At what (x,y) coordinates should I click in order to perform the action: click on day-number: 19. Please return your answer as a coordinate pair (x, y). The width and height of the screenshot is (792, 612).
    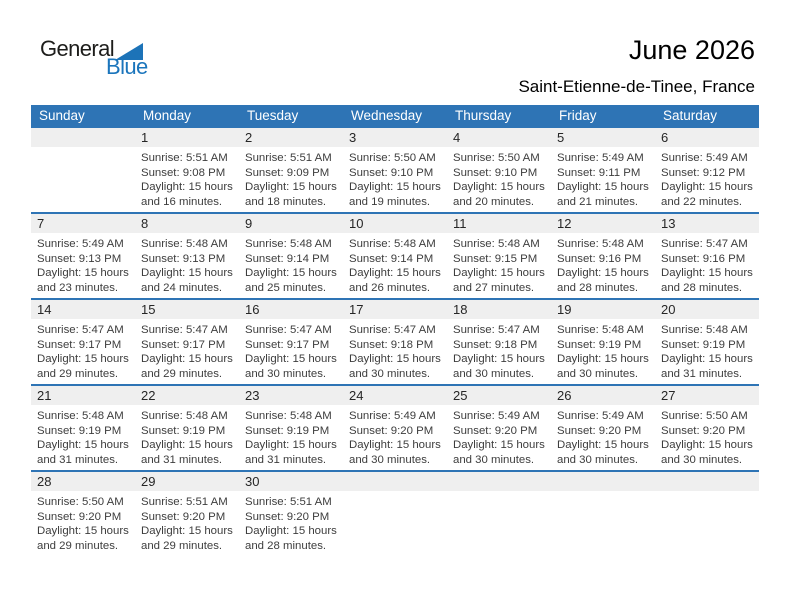
    Looking at the image, I should click on (564, 309).